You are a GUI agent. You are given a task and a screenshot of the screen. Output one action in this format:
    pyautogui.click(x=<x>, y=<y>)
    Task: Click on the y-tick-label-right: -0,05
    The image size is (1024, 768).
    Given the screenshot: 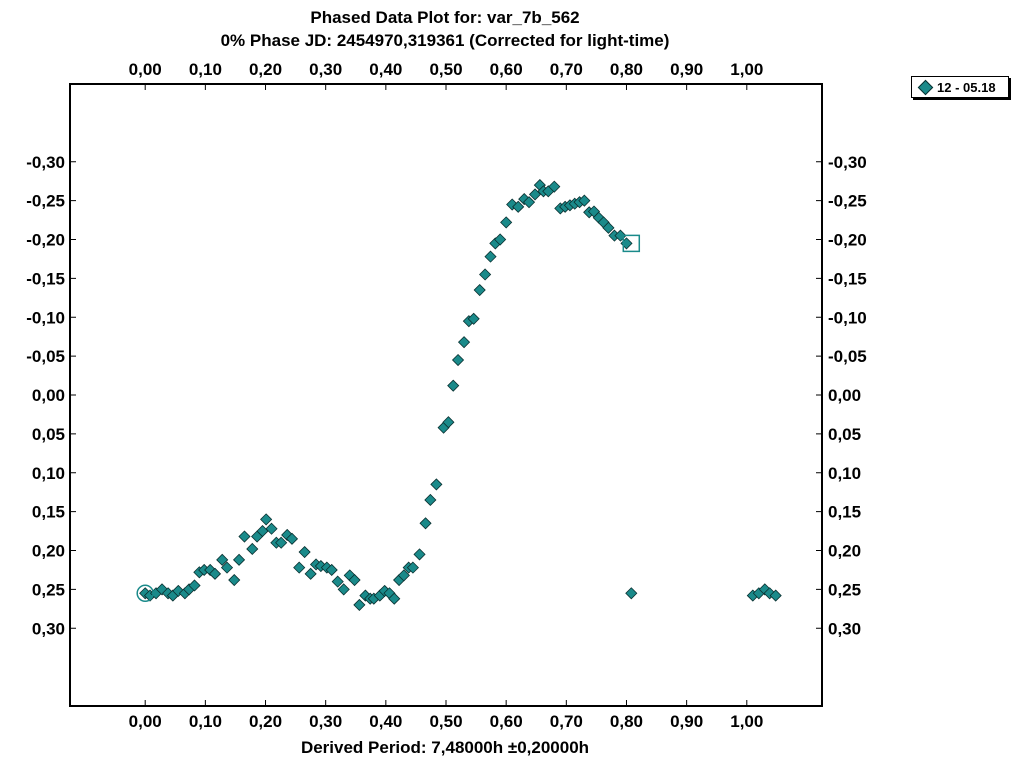 What is the action you would take?
    pyautogui.click(x=847, y=356)
    